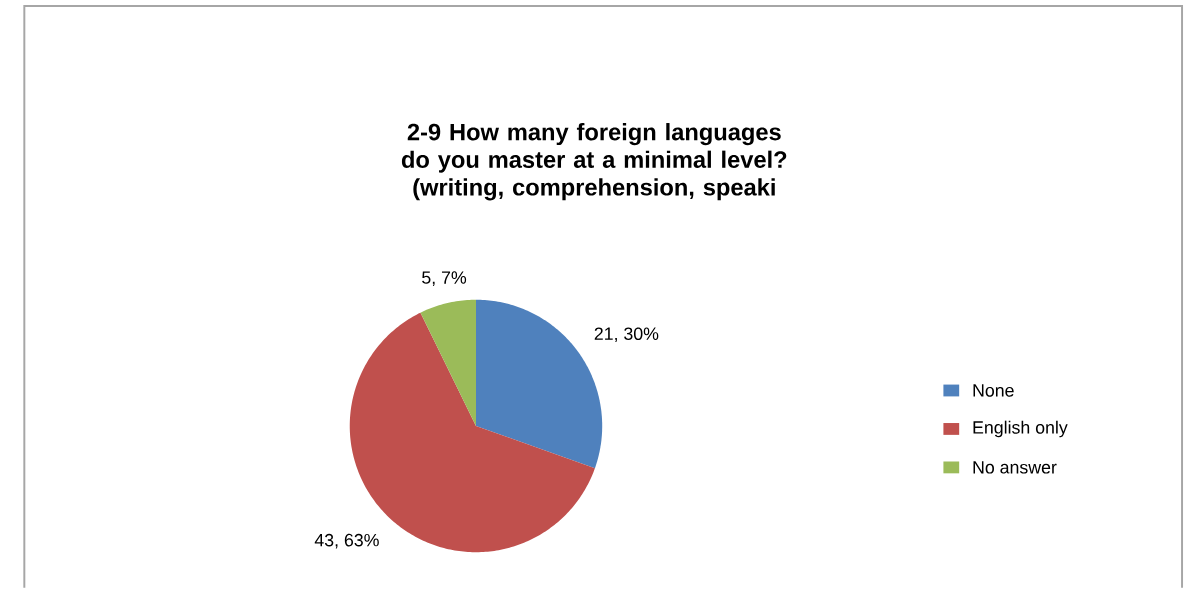 This screenshot has width=1184, height=589. I want to click on legend-label: English only, so click(1020, 429).